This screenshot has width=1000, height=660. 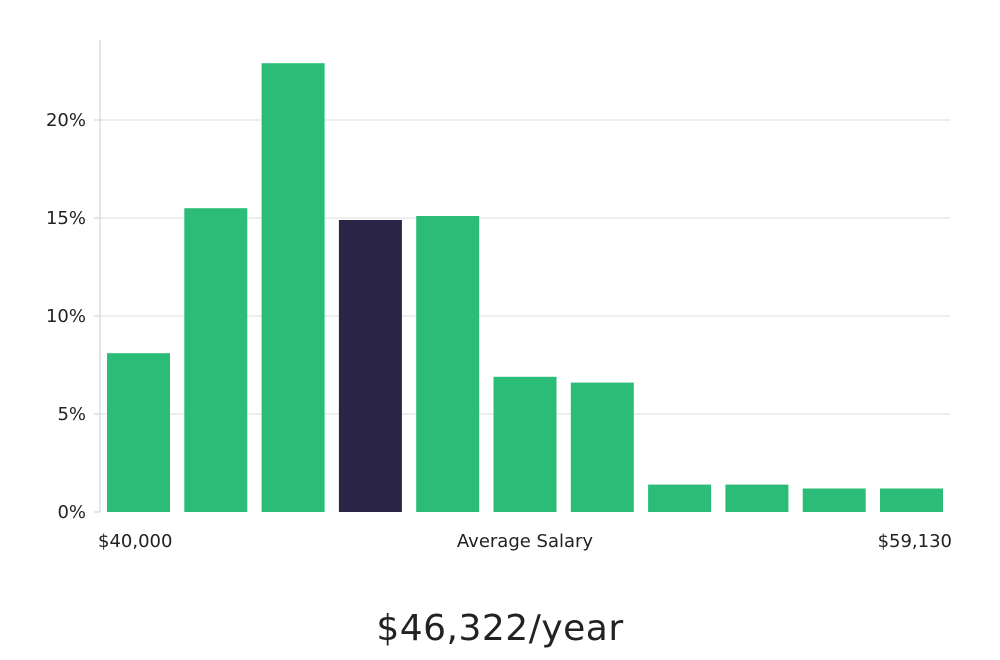 I want to click on y-tick-label: 0%, so click(x=71, y=512).